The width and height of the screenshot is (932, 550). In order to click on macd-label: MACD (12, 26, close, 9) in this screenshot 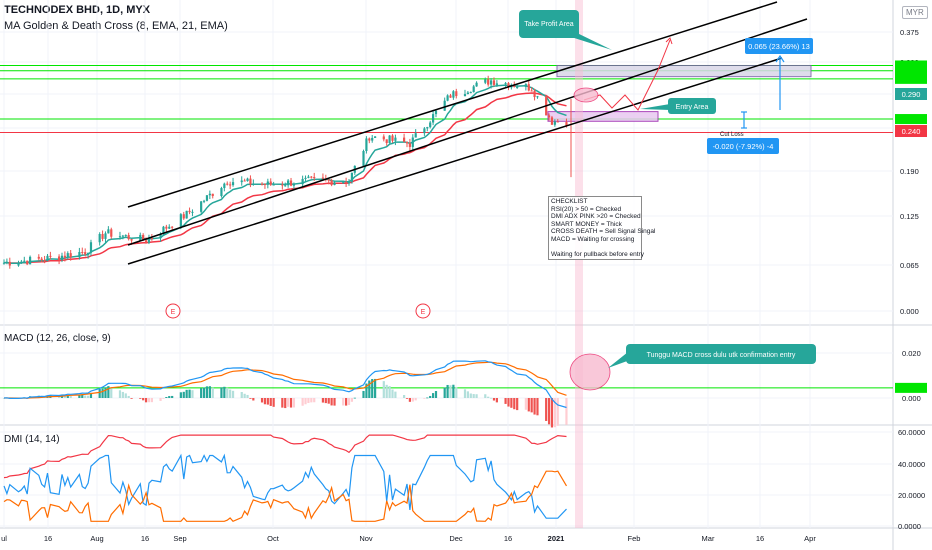, I will do `click(57, 338)`.